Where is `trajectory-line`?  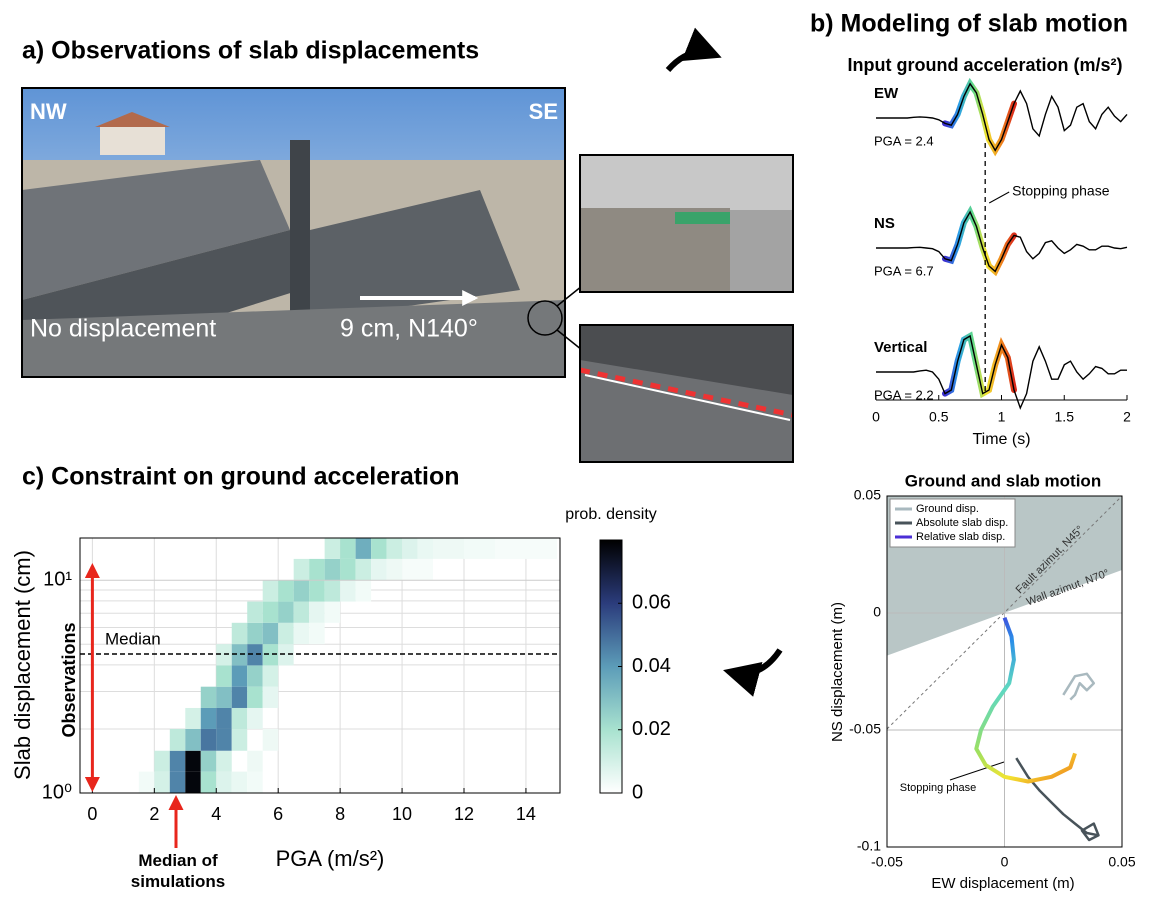 trajectory-line is located at coordinates (1025, 700).